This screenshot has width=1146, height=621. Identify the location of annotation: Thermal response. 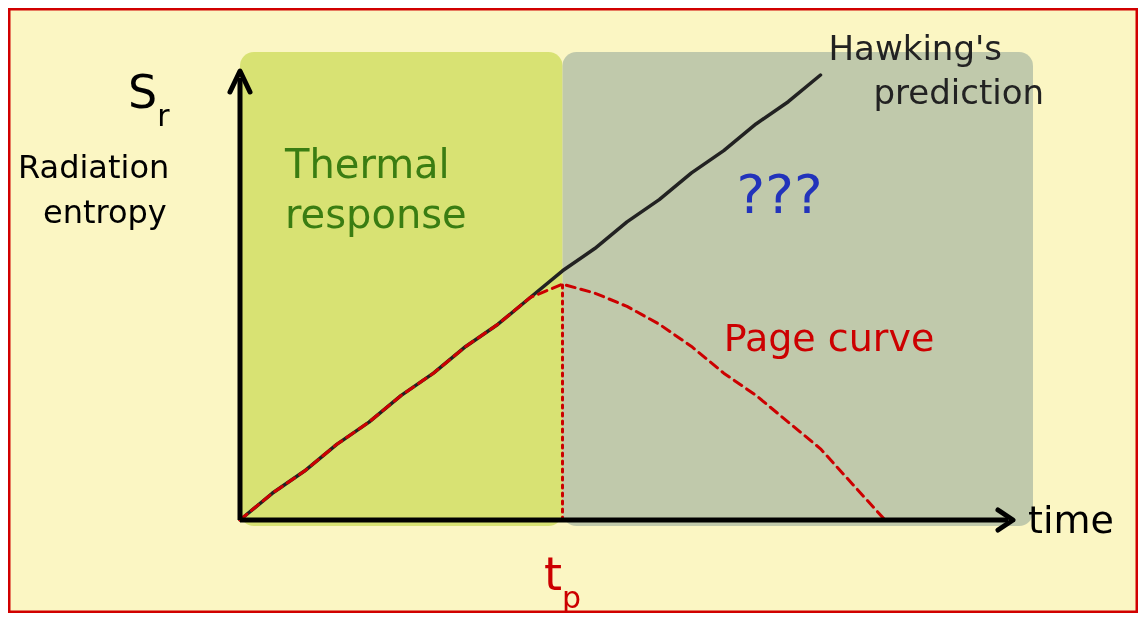
(375, 189).